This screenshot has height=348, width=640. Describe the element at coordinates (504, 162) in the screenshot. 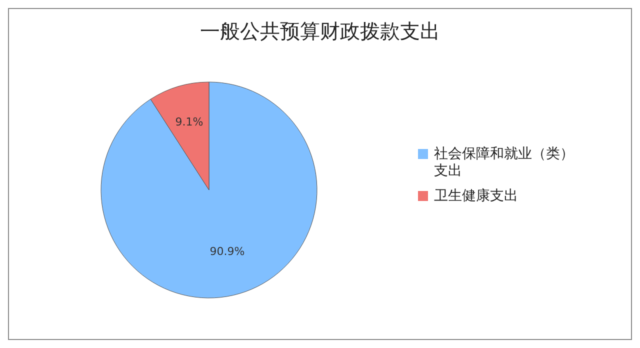

I see `legend-label: 社会保障和就业（类）支出` at that location.